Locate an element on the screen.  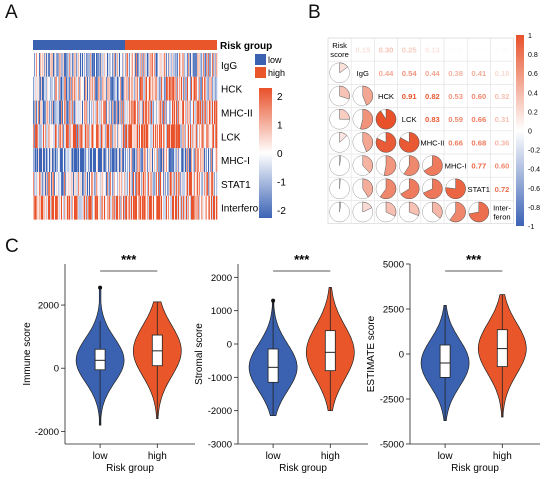
significance-label: *** is located at coordinates (302, 259).